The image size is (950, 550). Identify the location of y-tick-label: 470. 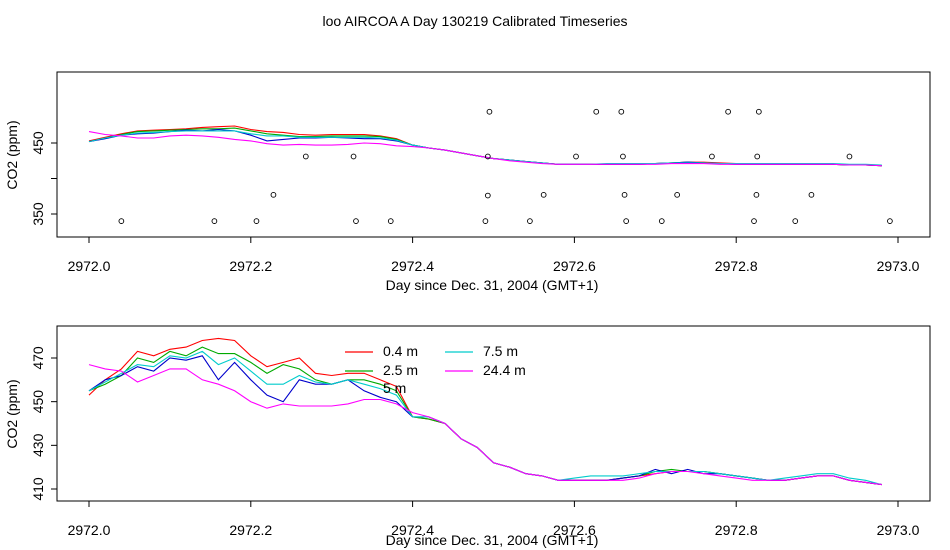
(38, 358).